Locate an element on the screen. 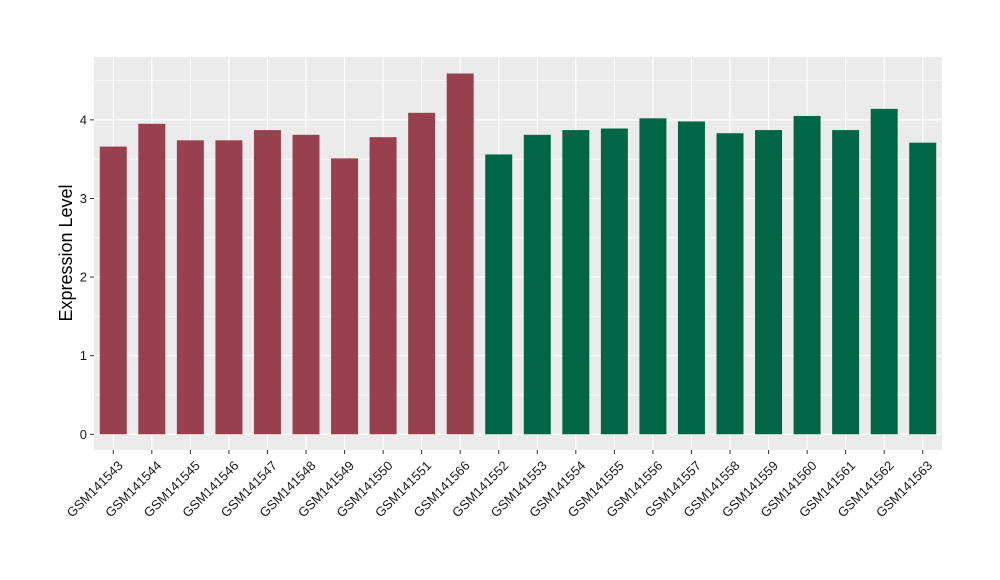  y-axis: 0 1 2 3 4 is located at coordinates (87, 277).